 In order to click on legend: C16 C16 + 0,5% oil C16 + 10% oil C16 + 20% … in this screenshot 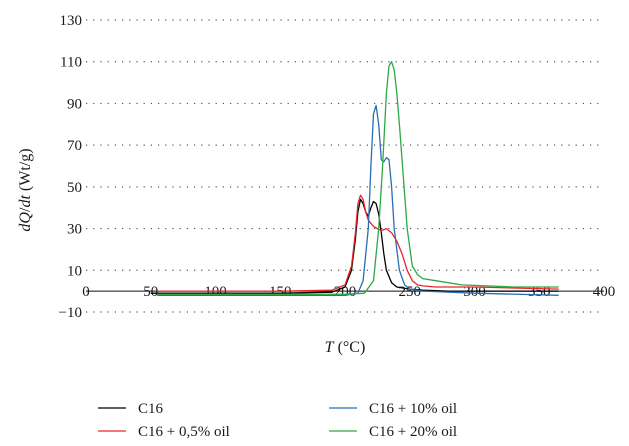, I will do `click(277, 420)`.